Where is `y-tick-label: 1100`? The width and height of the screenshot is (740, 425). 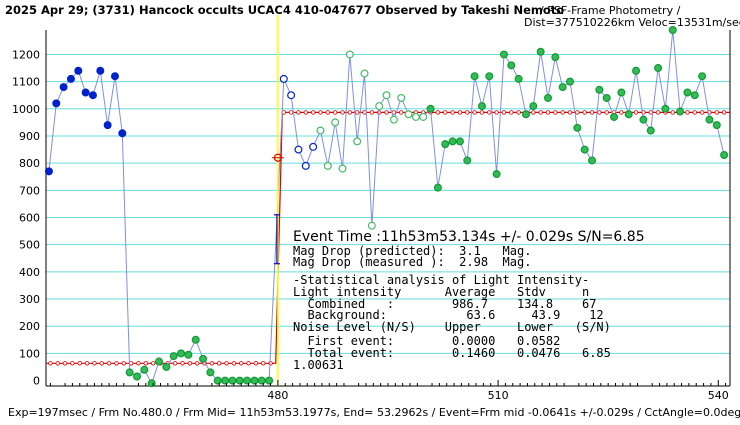
y-tick-label: 1100 is located at coordinates (26, 82).